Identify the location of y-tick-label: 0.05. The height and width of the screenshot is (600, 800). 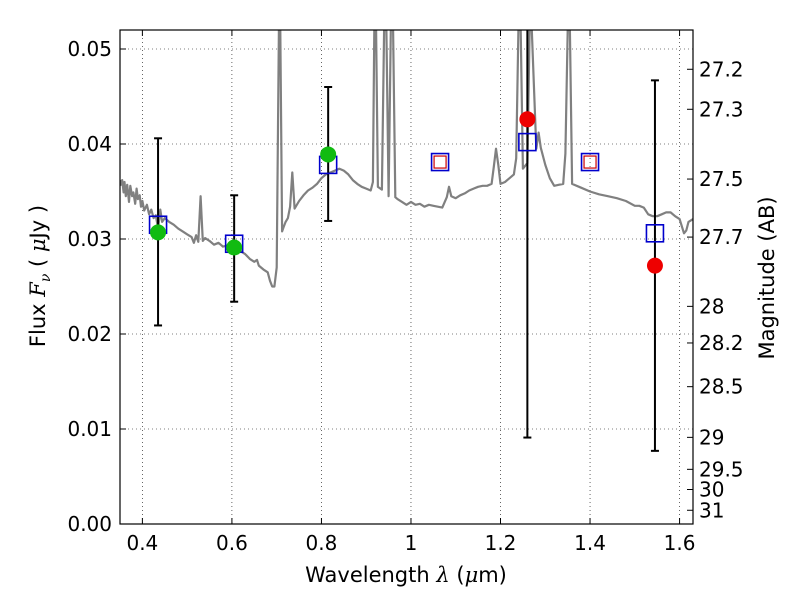
(89, 49).